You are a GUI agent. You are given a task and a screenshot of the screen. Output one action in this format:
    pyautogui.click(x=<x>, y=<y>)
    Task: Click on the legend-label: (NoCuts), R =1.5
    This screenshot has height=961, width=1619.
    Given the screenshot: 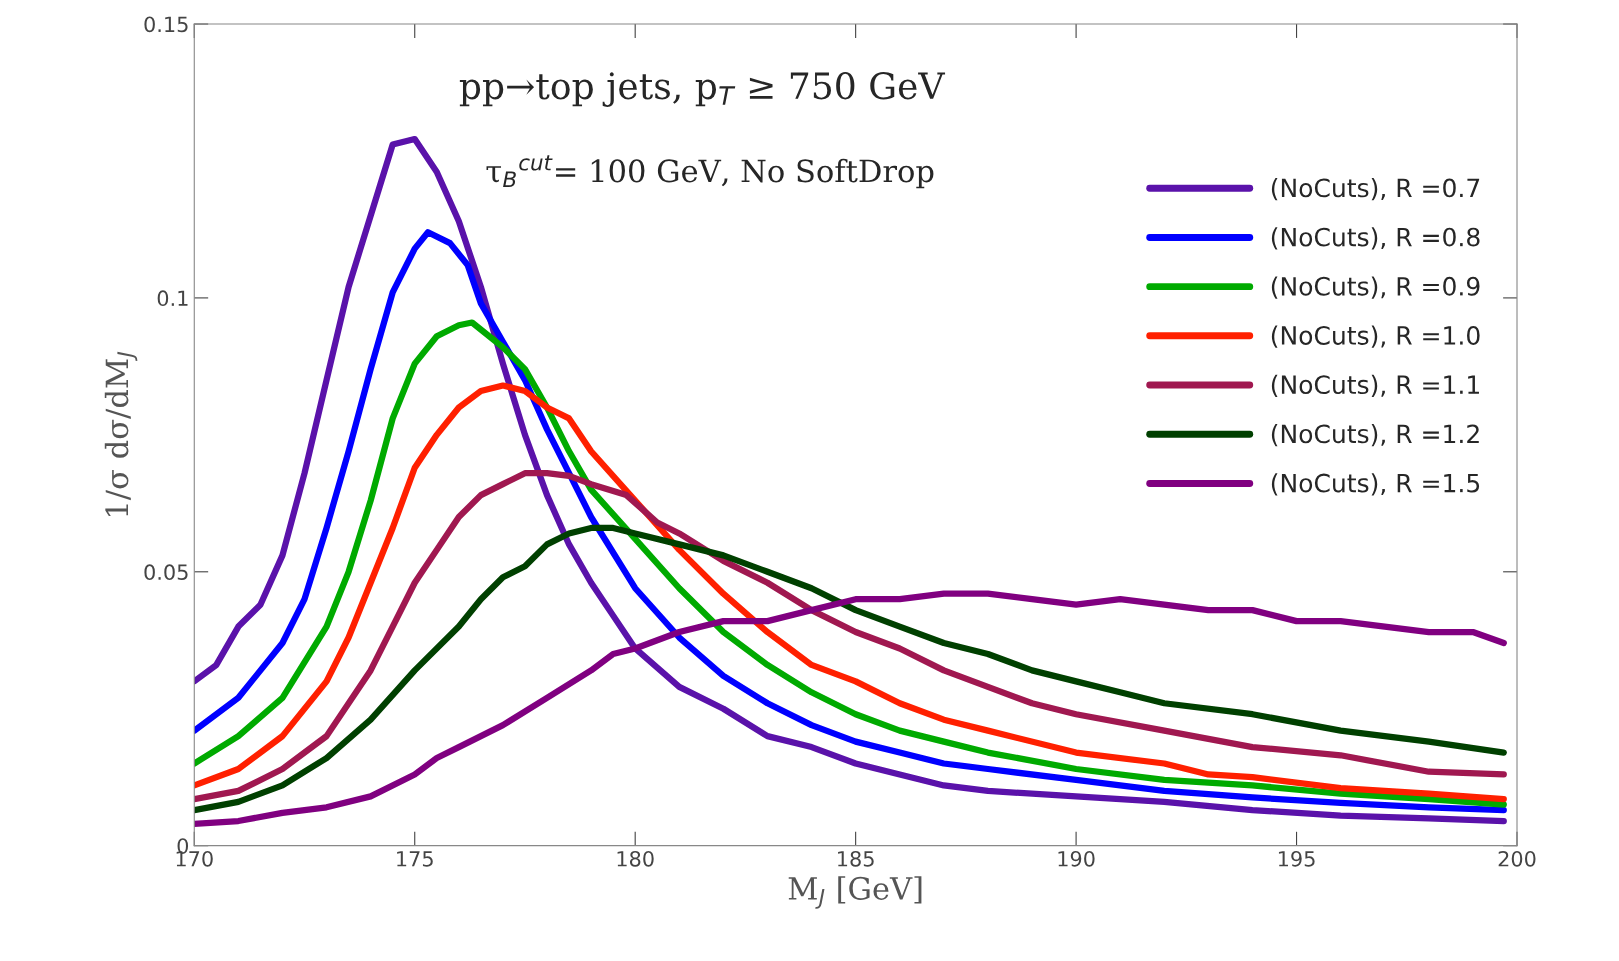 What is the action you would take?
    pyautogui.click(x=1375, y=484)
    